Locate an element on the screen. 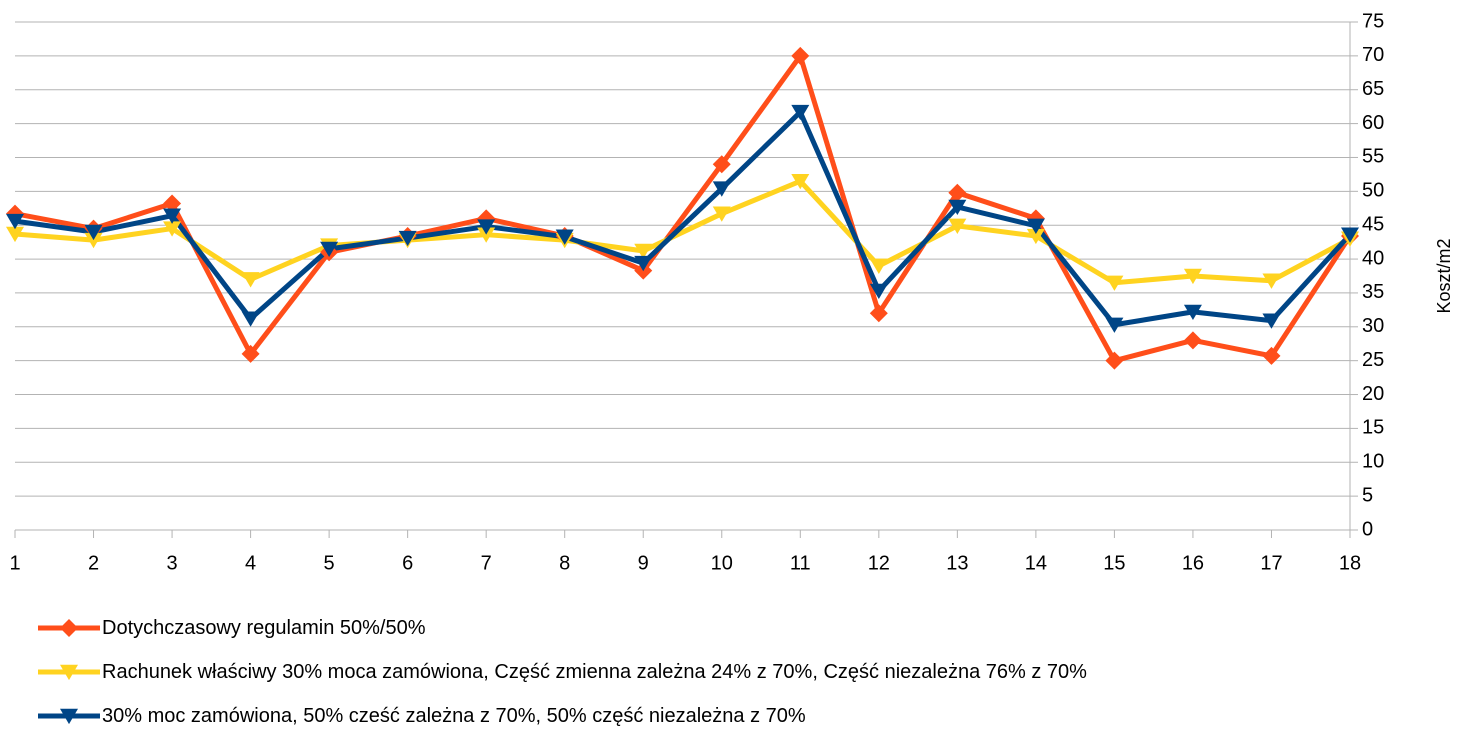  x-tick-label: 13 is located at coordinates (957, 563).